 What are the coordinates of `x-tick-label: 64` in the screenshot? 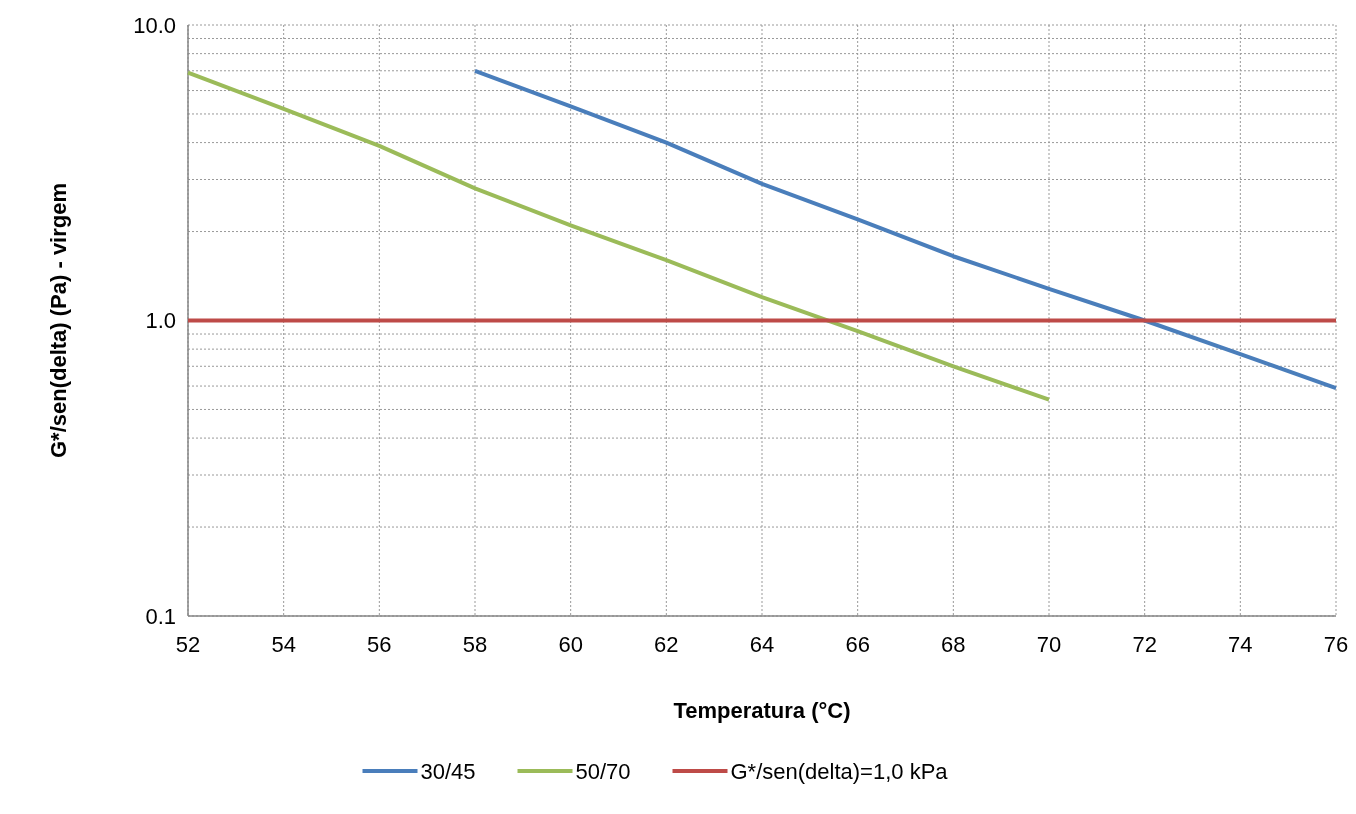 It's located at (762, 644).